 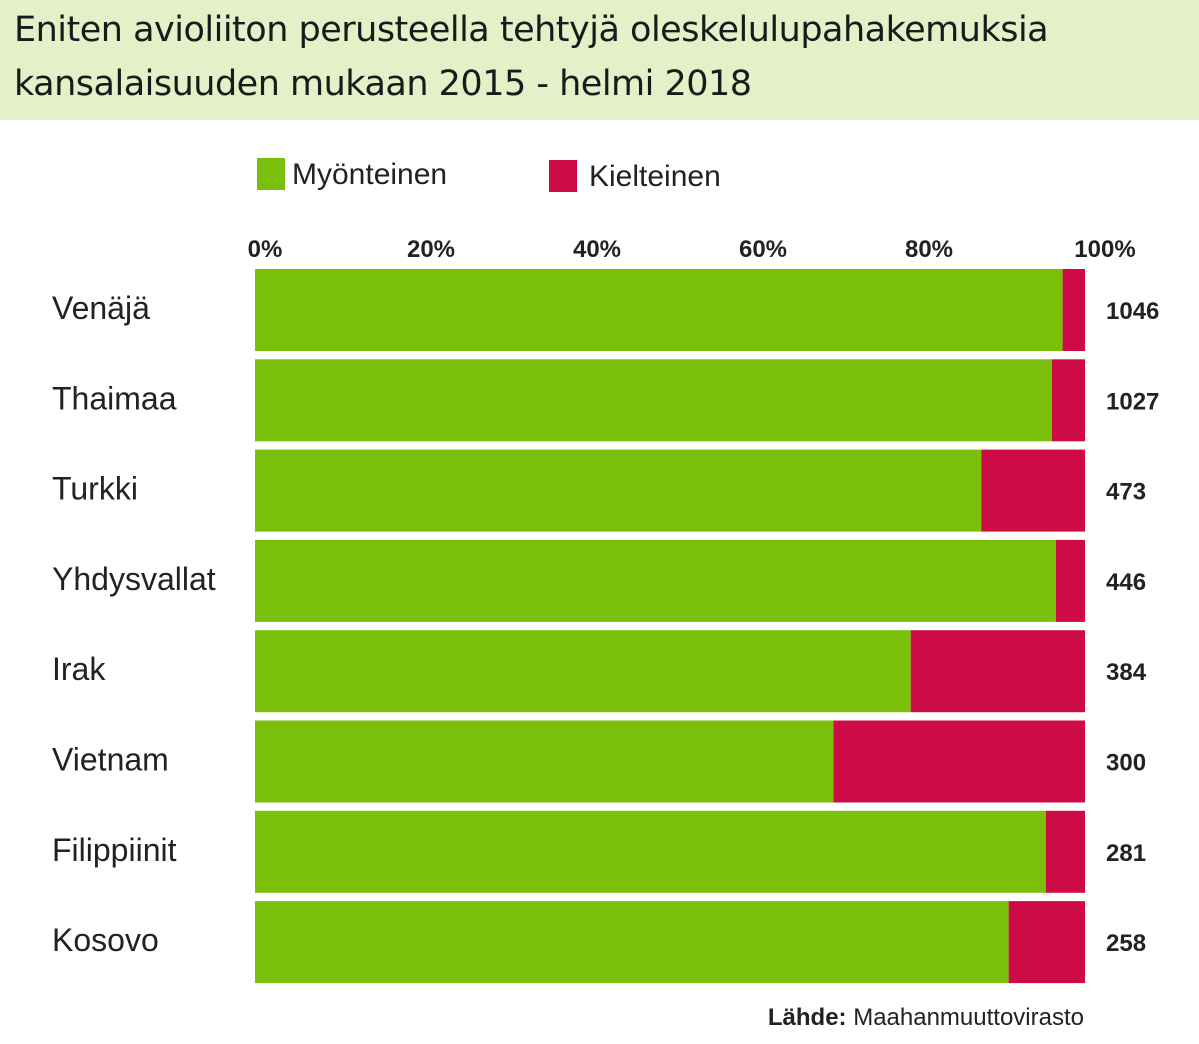 I want to click on x-tick-label: 80%, so click(x=929, y=249).